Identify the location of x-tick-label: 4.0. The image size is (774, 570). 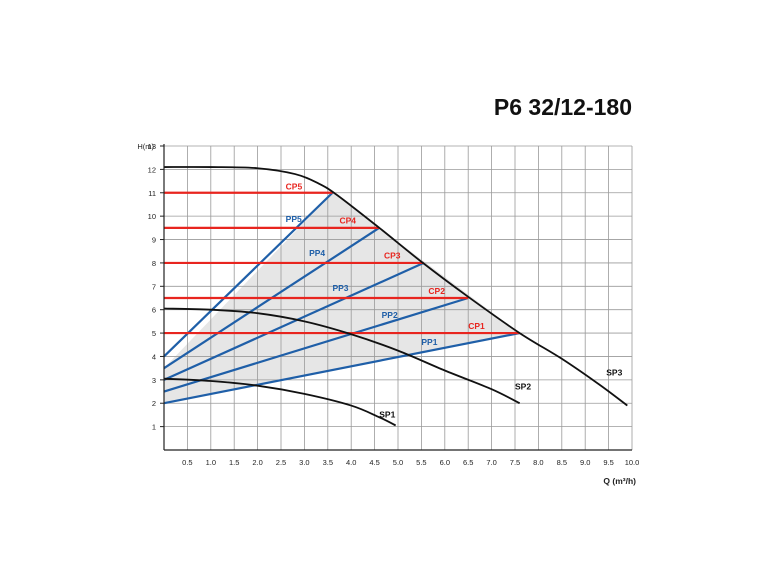
(351, 462).